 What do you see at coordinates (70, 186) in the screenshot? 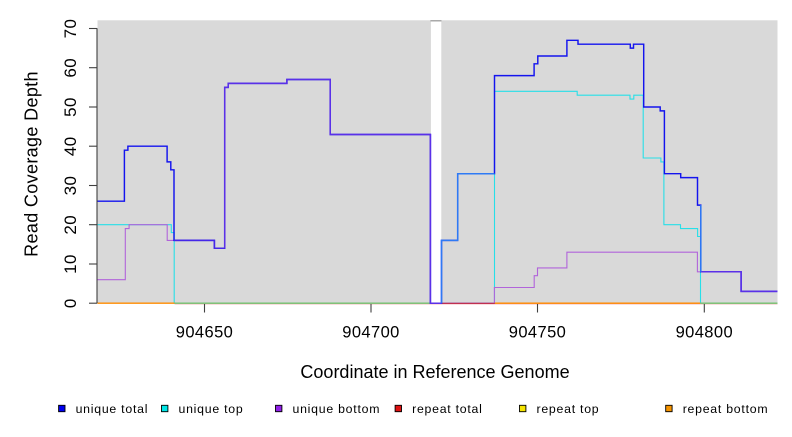
I see `svg-text: 30` at bounding box center [70, 186].